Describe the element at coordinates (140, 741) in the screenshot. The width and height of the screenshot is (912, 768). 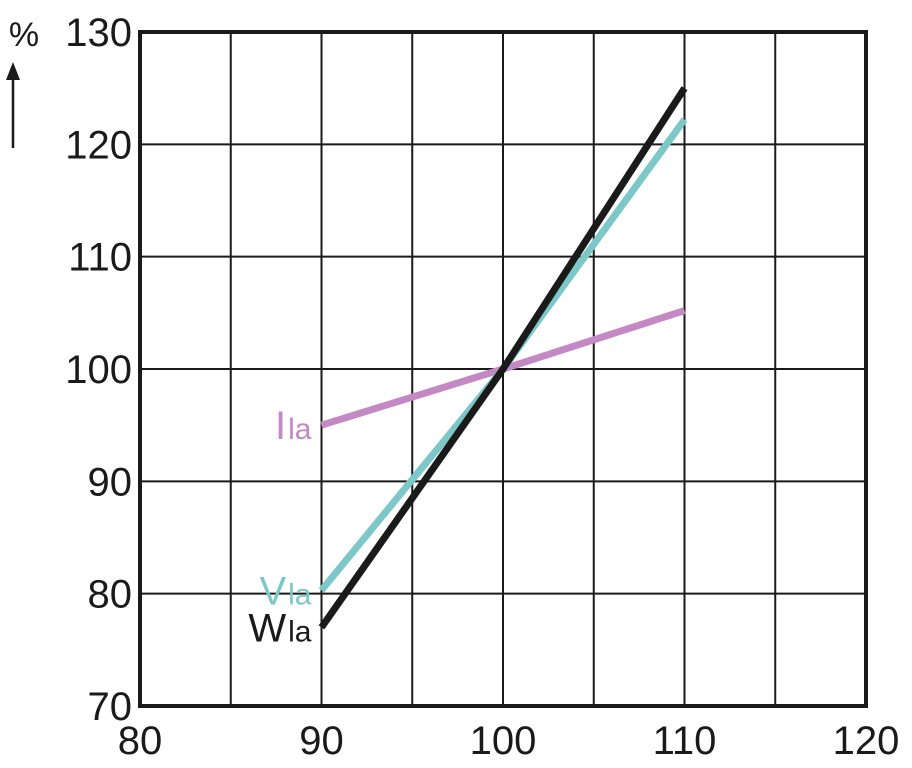
I see `x-tick-label: 80` at that location.